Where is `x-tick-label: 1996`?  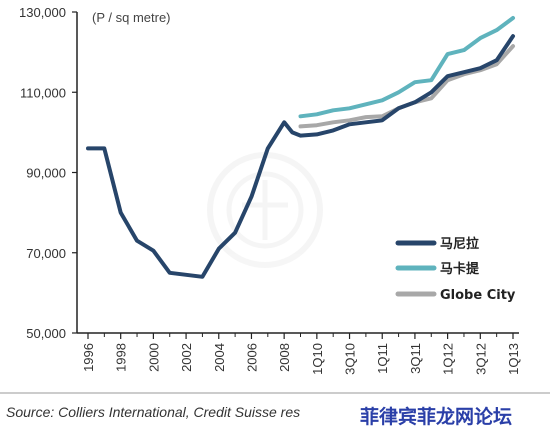 x-tick-label: 1996 is located at coordinates (88, 357).